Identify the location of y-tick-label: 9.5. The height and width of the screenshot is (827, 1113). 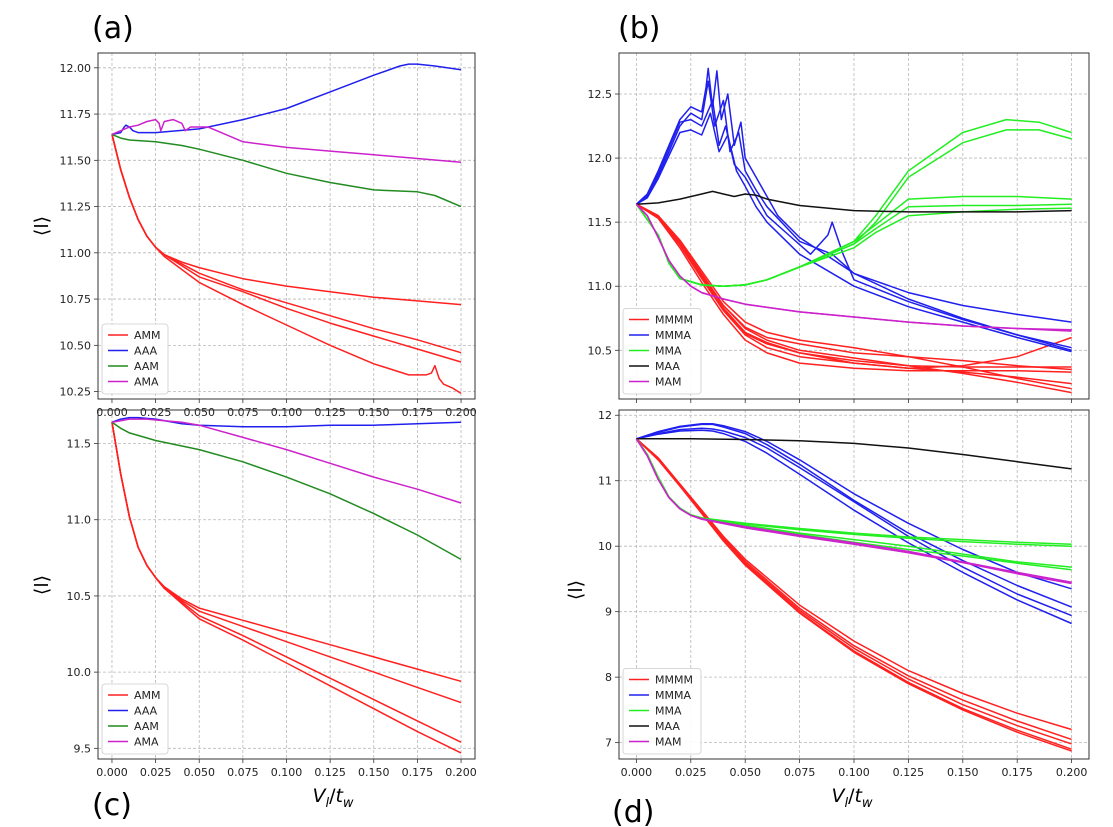
(83, 748).